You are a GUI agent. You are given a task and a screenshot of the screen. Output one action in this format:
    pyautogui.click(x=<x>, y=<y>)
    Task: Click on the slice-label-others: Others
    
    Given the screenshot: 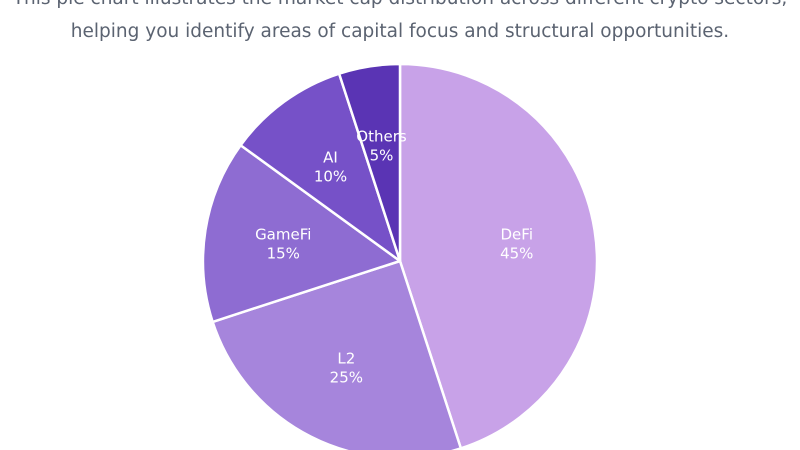 What is the action you would take?
    pyautogui.click(x=381, y=136)
    